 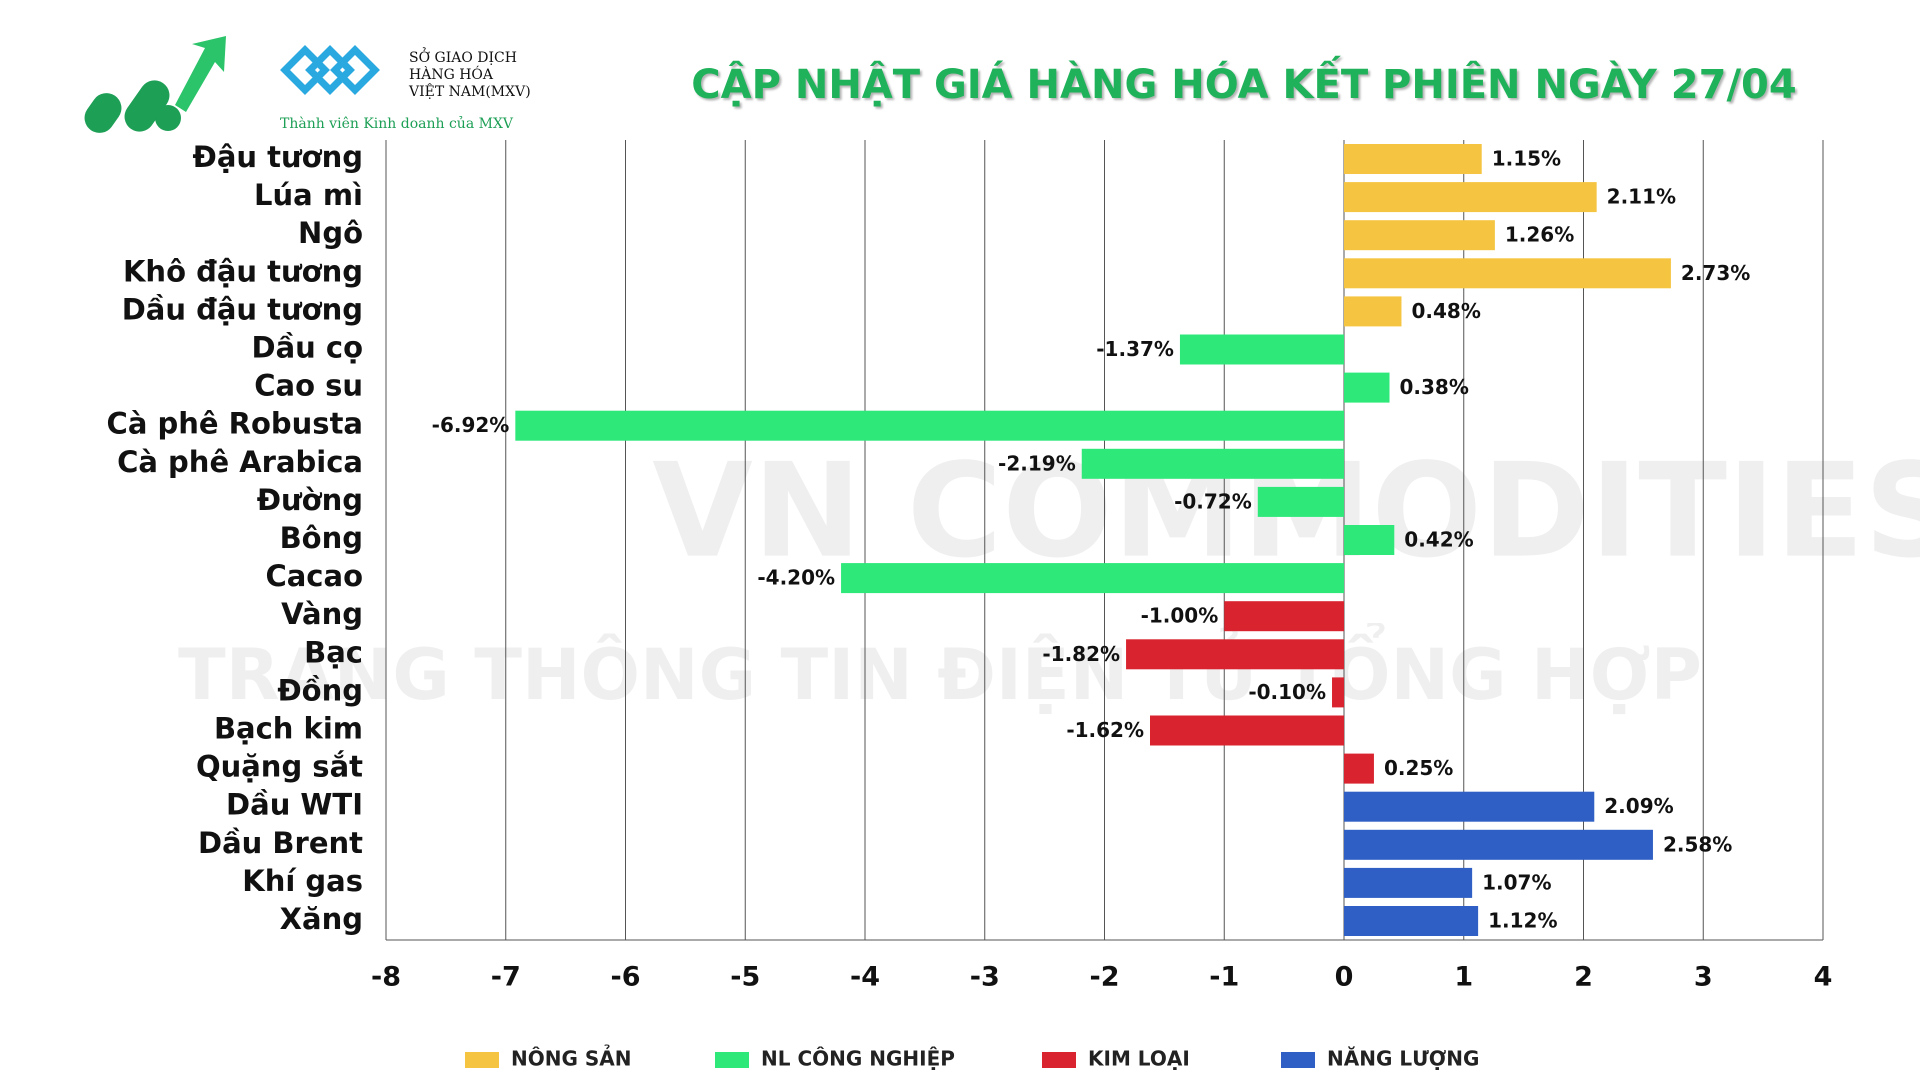 What do you see at coordinates (1715, 273) in the screenshot?
I see `value-label: 2.73%` at bounding box center [1715, 273].